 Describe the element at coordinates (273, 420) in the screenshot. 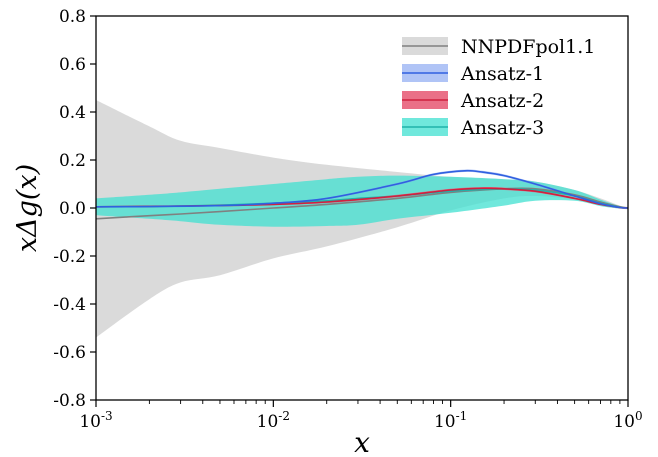

I see `x-tick-label: 10⁻²` at that location.